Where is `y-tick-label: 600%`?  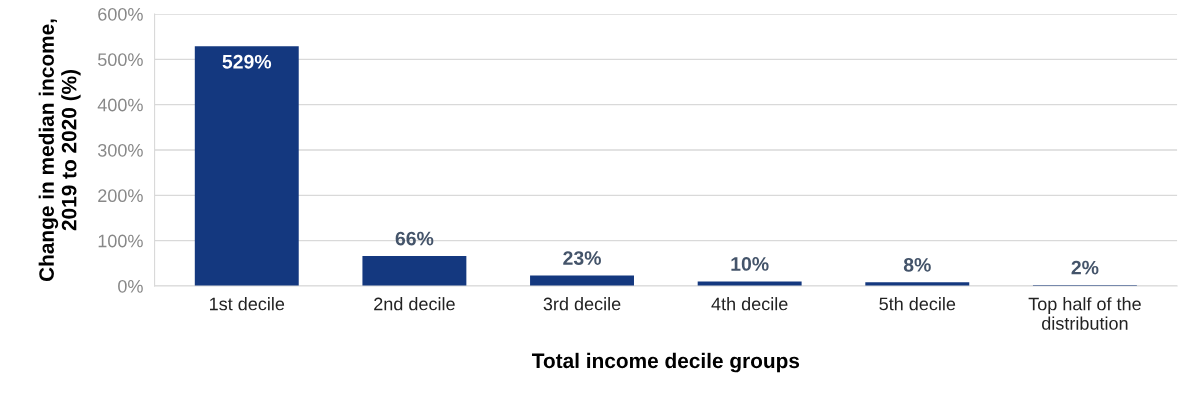
y-tick-label: 600% is located at coordinates (120, 14).